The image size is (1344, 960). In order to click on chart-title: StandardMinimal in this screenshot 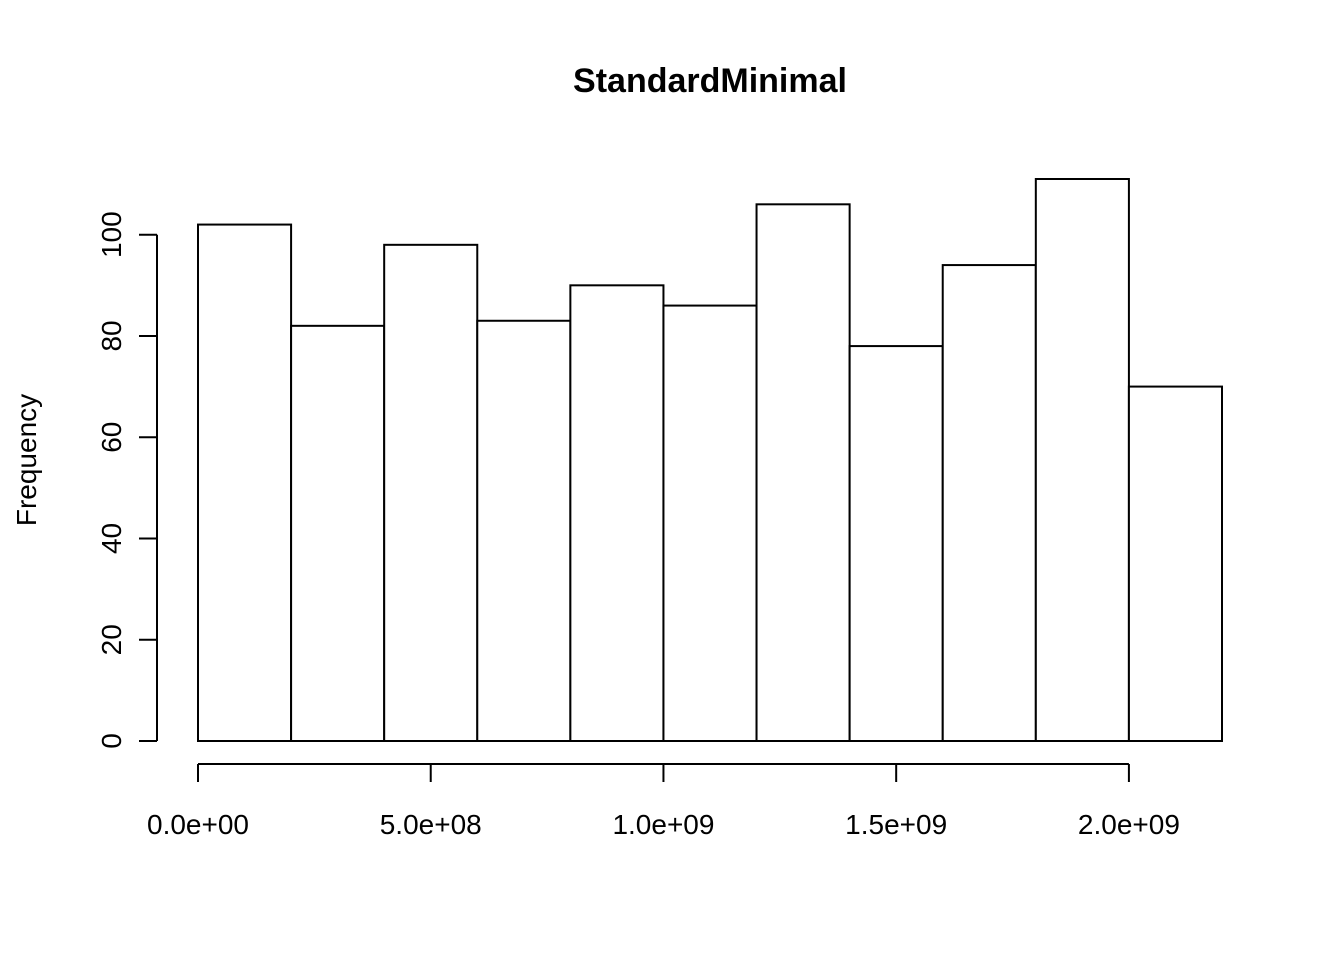, I will do `click(710, 81)`.